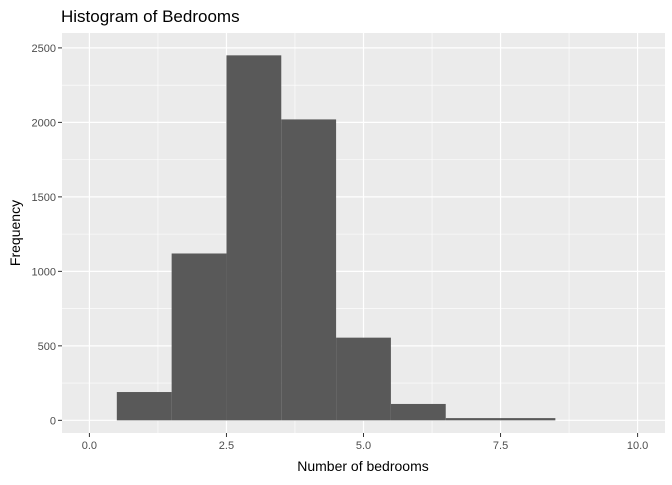 This screenshot has height=485, width=672. I want to click on x-tick-label: 10.0, so click(637, 446).